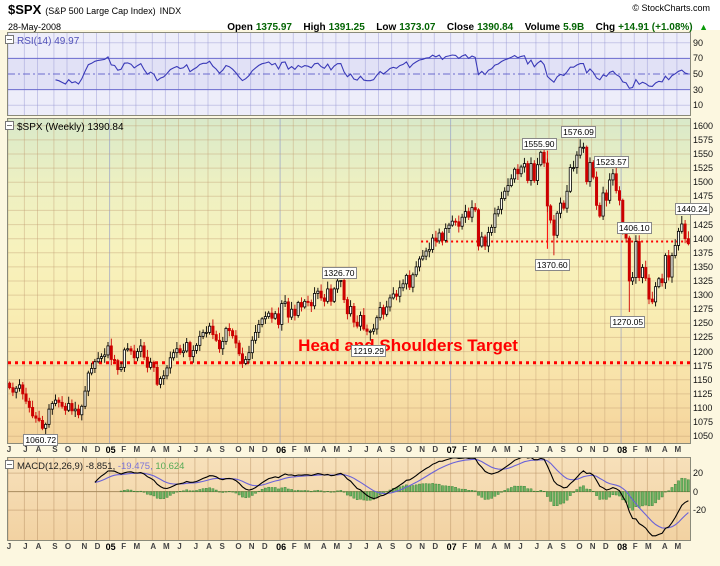 The height and width of the screenshot is (566, 720). I want to click on price-label: 1440.24, so click(692, 208).